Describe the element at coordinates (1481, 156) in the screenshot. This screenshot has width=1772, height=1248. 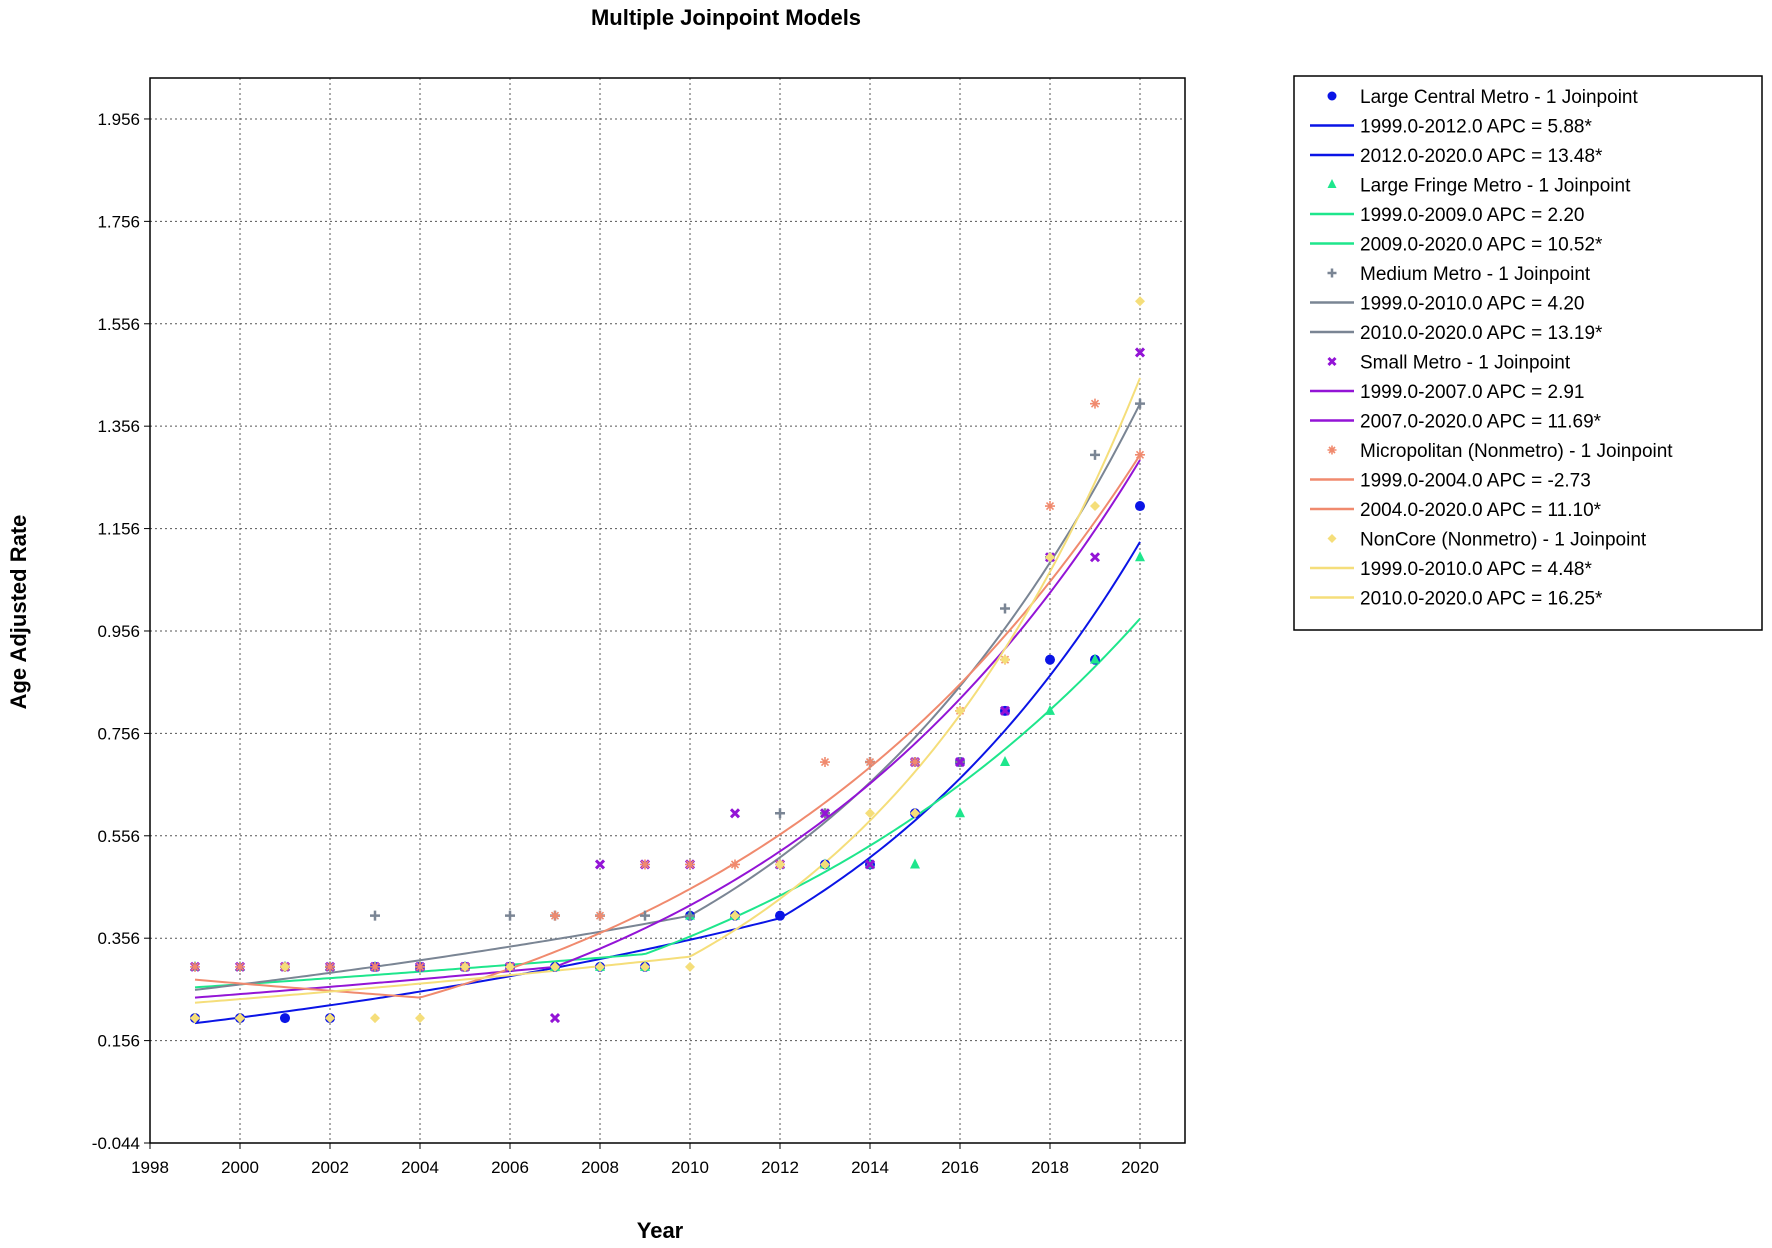
I see `legend-segment-label: 2012.0-2020.0 APC = 13.48*` at that location.